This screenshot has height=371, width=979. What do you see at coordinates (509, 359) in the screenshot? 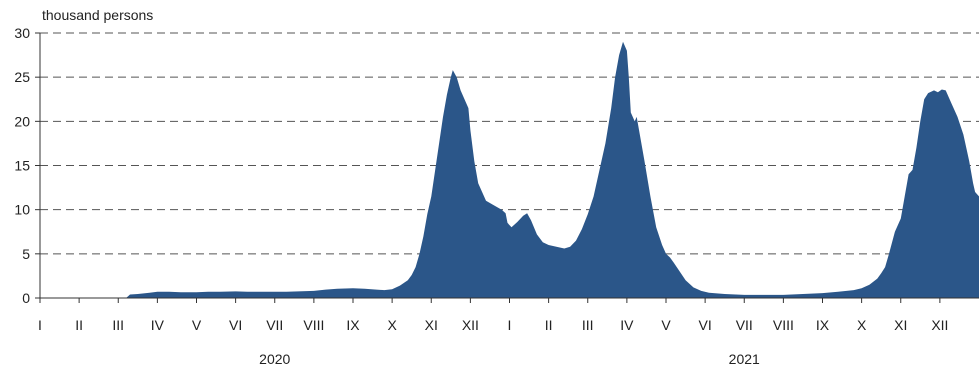
I see `year-labels: 2020 2021` at bounding box center [509, 359].